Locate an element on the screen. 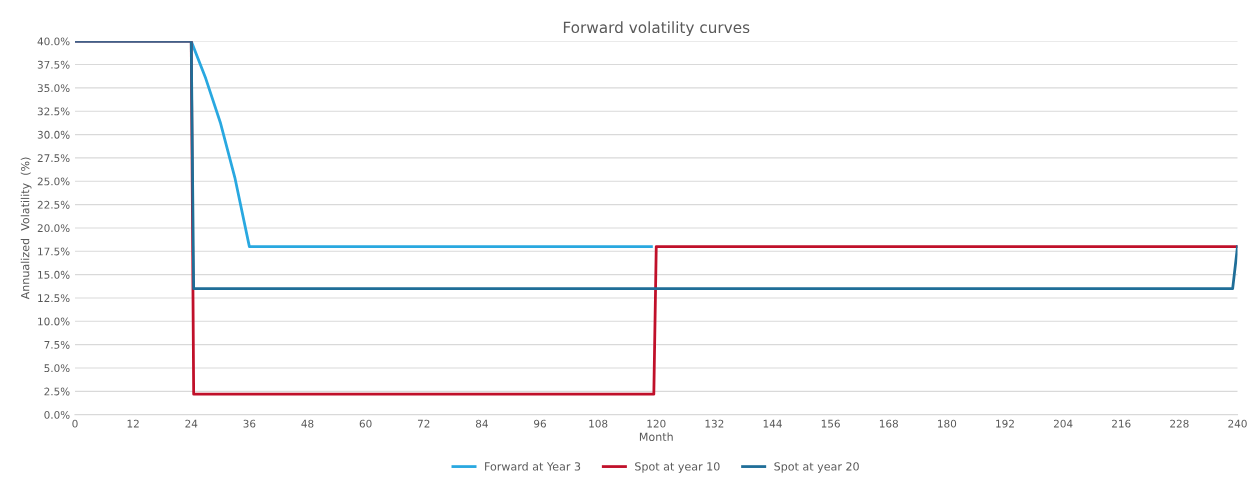 The width and height of the screenshot is (1250, 485). y-tick-label: 32.5% is located at coordinates (53, 111).